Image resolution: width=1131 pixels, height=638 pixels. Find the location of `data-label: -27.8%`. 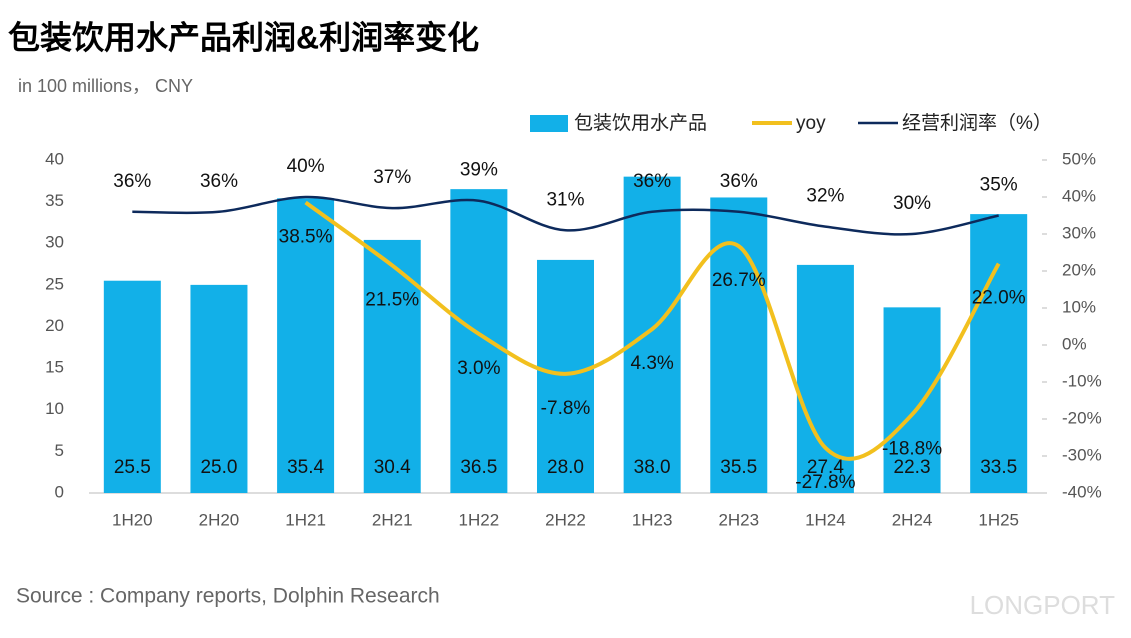

data-label: -27.8% is located at coordinates (825, 482).